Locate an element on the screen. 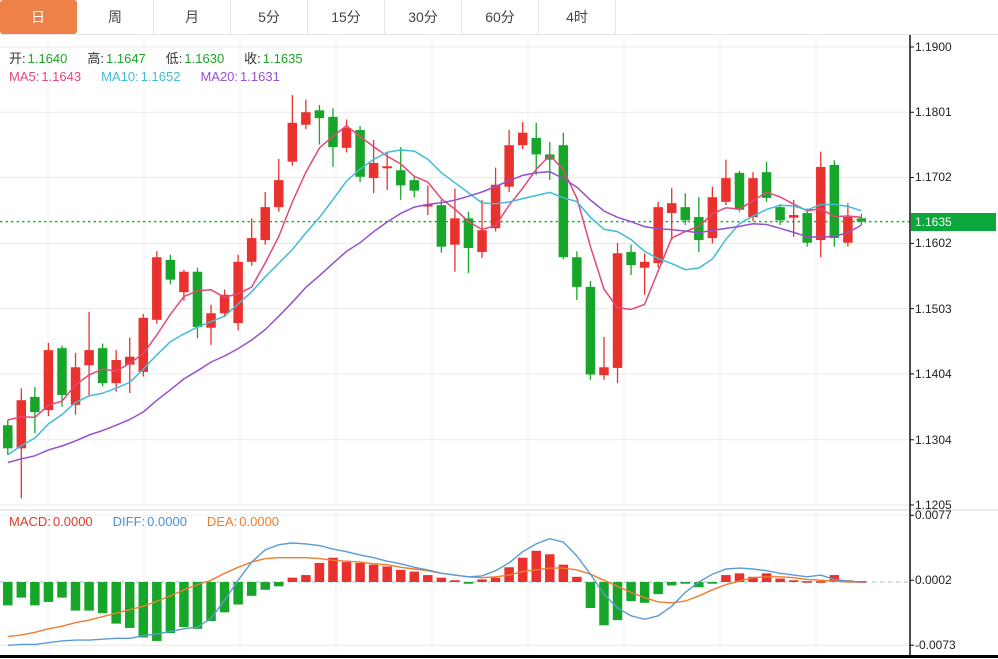  tab-timeframe-4: 15分 is located at coordinates (346, 17).